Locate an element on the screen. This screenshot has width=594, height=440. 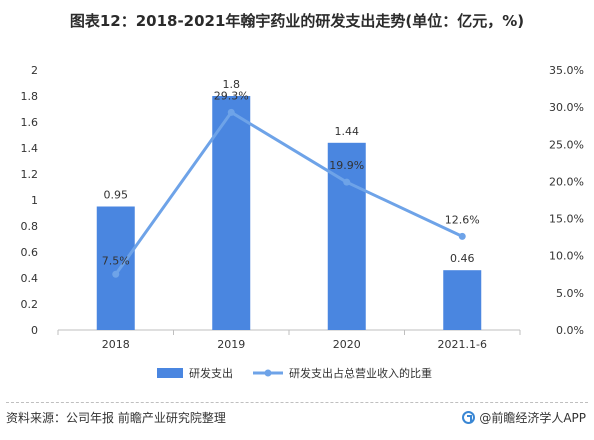
y-left-tick-label: 0.2 is located at coordinates (30, 304).